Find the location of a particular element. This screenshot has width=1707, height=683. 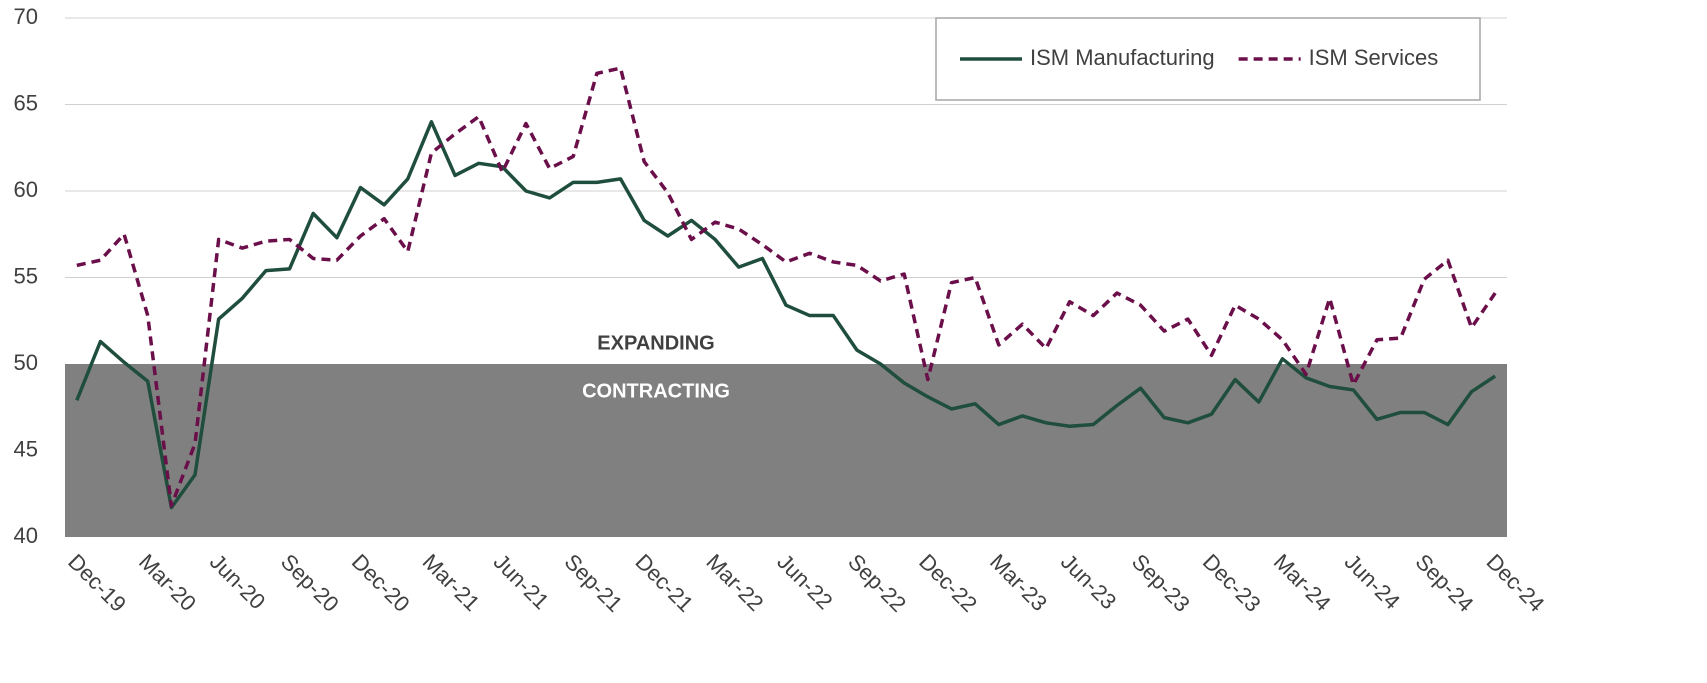

y-tick-label: 65 is located at coordinates (26, 102).